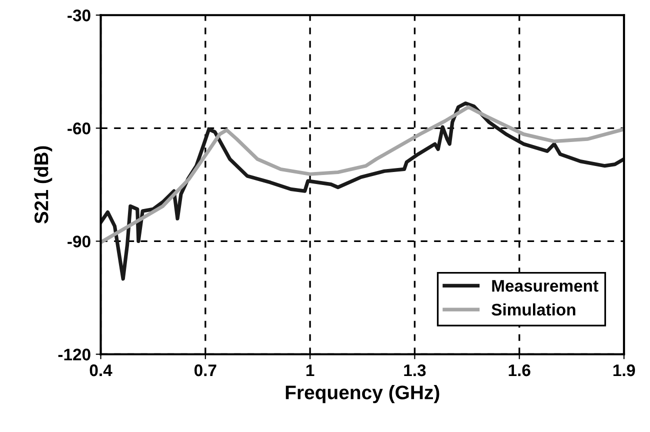 Image resolution: width=650 pixels, height=432 pixels. Describe the element at coordinates (624, 370) in the screenshot. I see `x-tick-label: 1.9` at that location.